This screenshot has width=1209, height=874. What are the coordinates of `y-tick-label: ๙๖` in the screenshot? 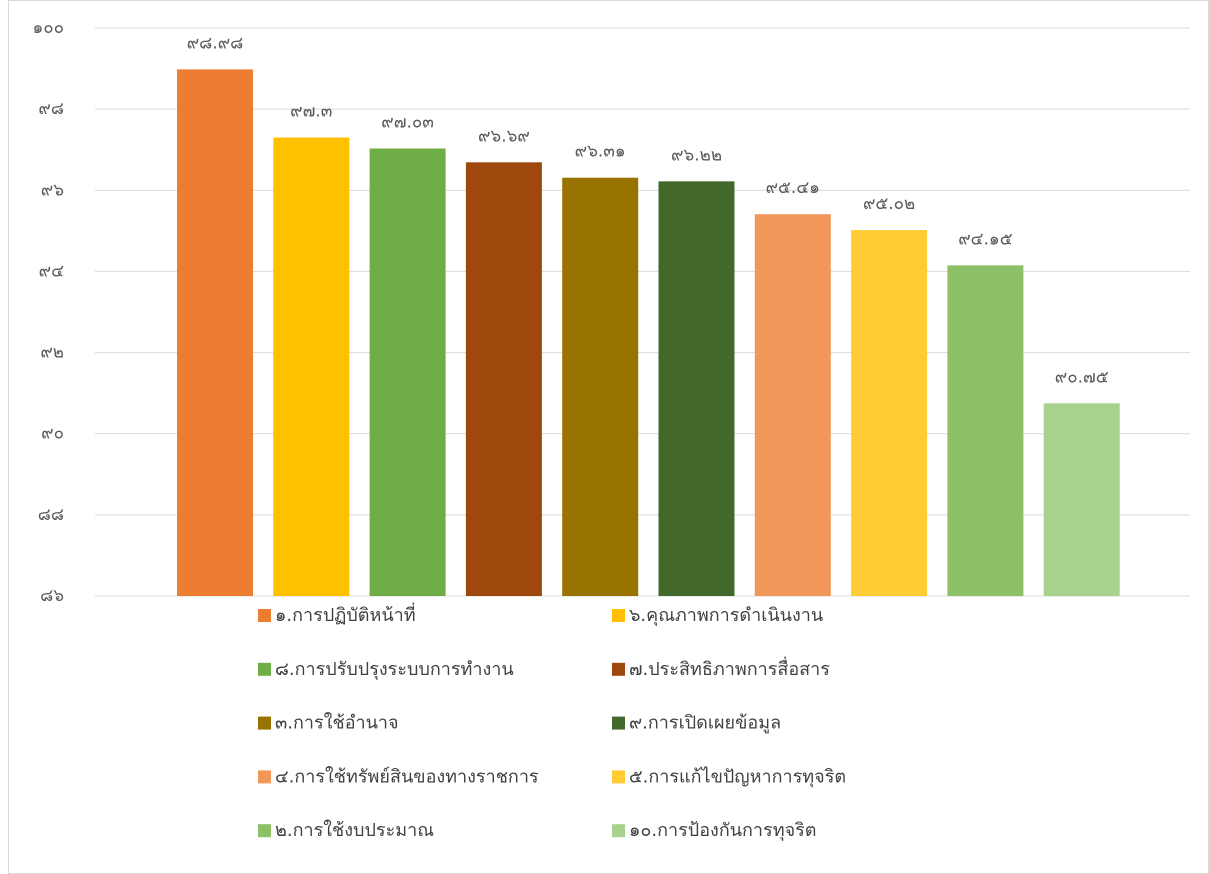 It's located at (52, 190).